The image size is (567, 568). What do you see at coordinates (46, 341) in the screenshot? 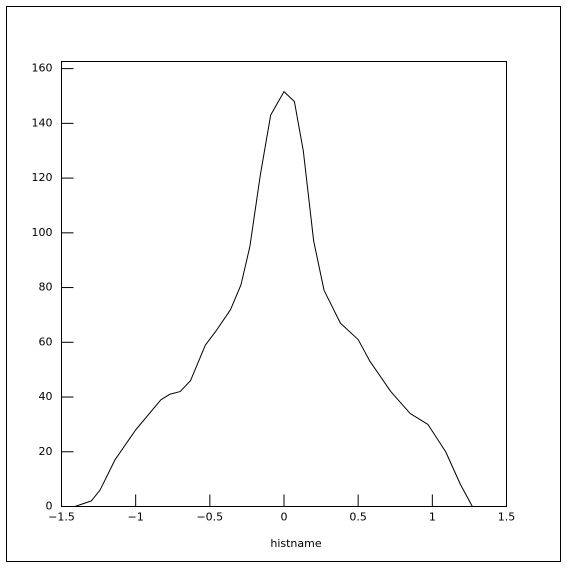
I see `y-tick-label: 60` at bounding box center [46, 341].